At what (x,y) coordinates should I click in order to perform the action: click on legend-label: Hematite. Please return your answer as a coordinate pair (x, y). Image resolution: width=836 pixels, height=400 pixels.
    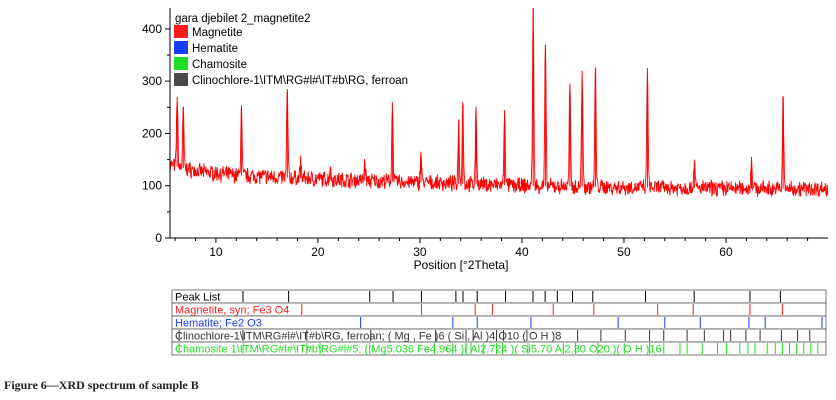
    Looking at the image, I should click on (215, 49).